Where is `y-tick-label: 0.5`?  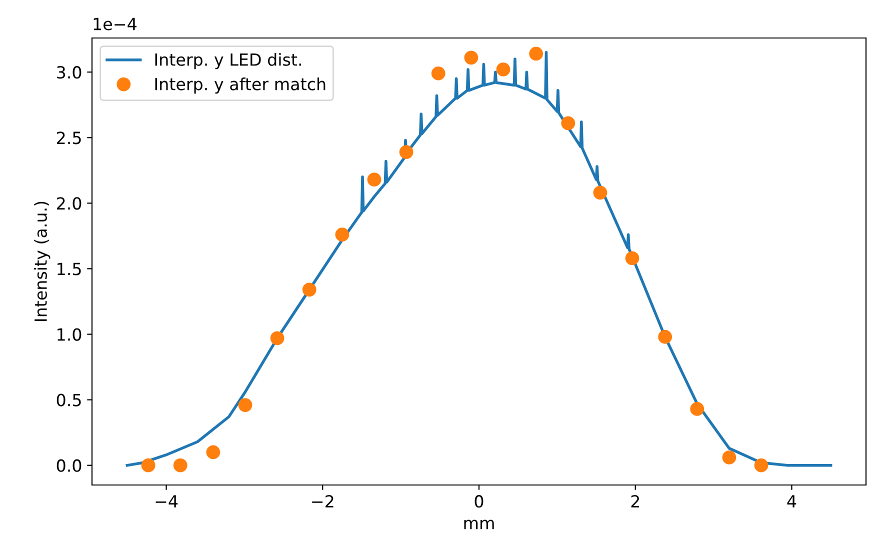 y-tick-label: 0.5 is located at coordinates (68, 400).